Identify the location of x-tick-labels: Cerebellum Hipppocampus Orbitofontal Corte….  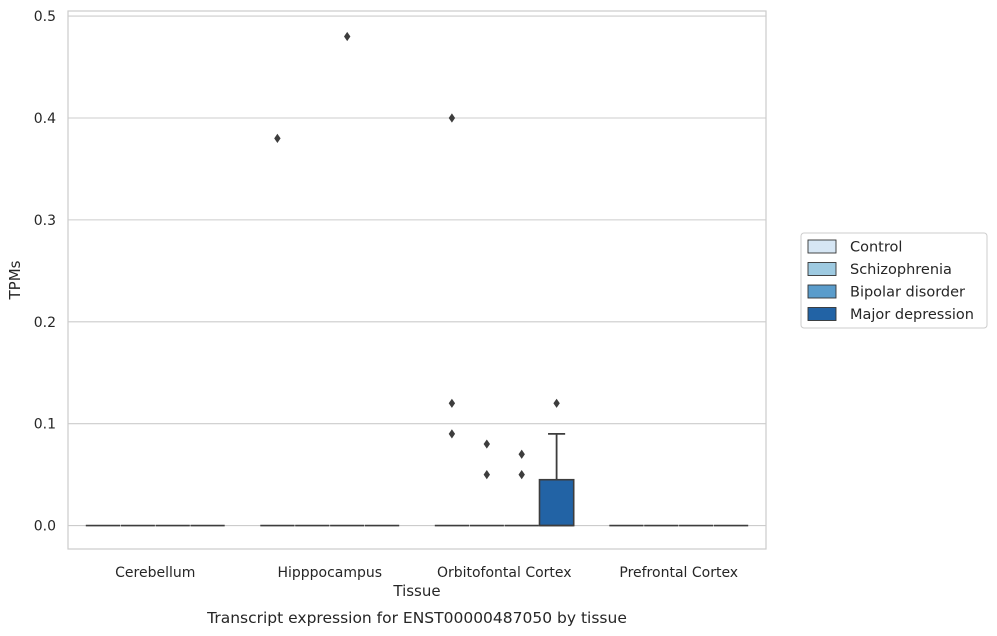
(426, 573).